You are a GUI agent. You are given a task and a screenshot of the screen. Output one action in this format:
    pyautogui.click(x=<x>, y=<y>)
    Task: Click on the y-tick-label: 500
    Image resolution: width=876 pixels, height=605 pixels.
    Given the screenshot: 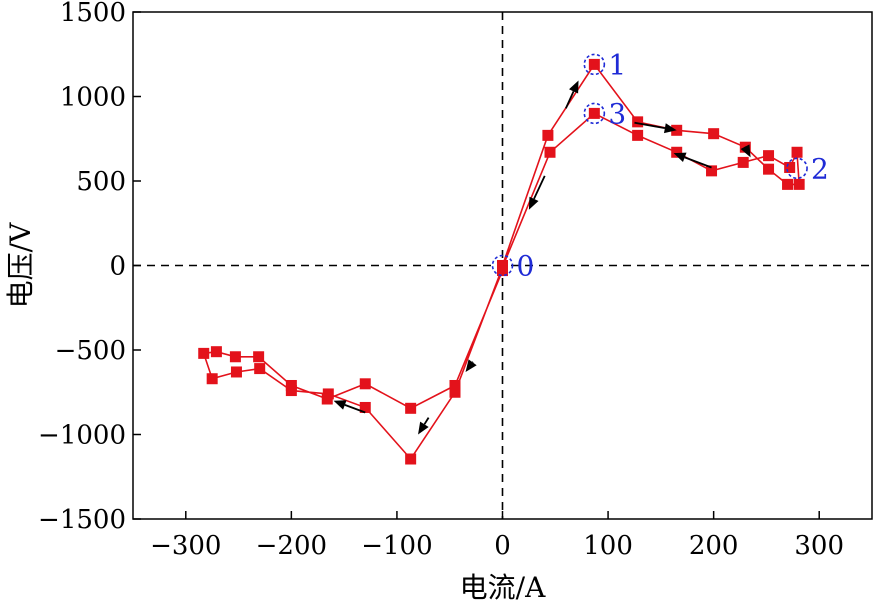 What is the action you would take?
    pyautogui.click(x=101, y=182)
    